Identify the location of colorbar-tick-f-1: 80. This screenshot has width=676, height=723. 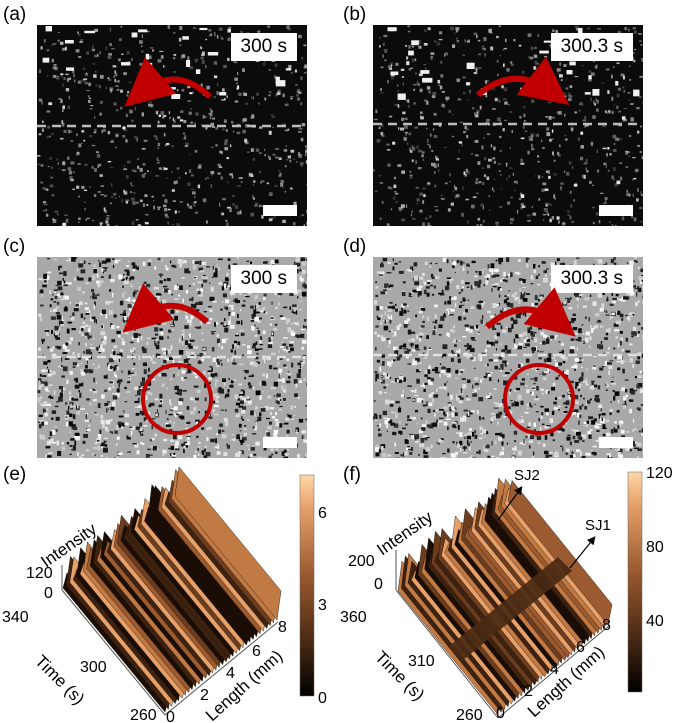
(655, 547).